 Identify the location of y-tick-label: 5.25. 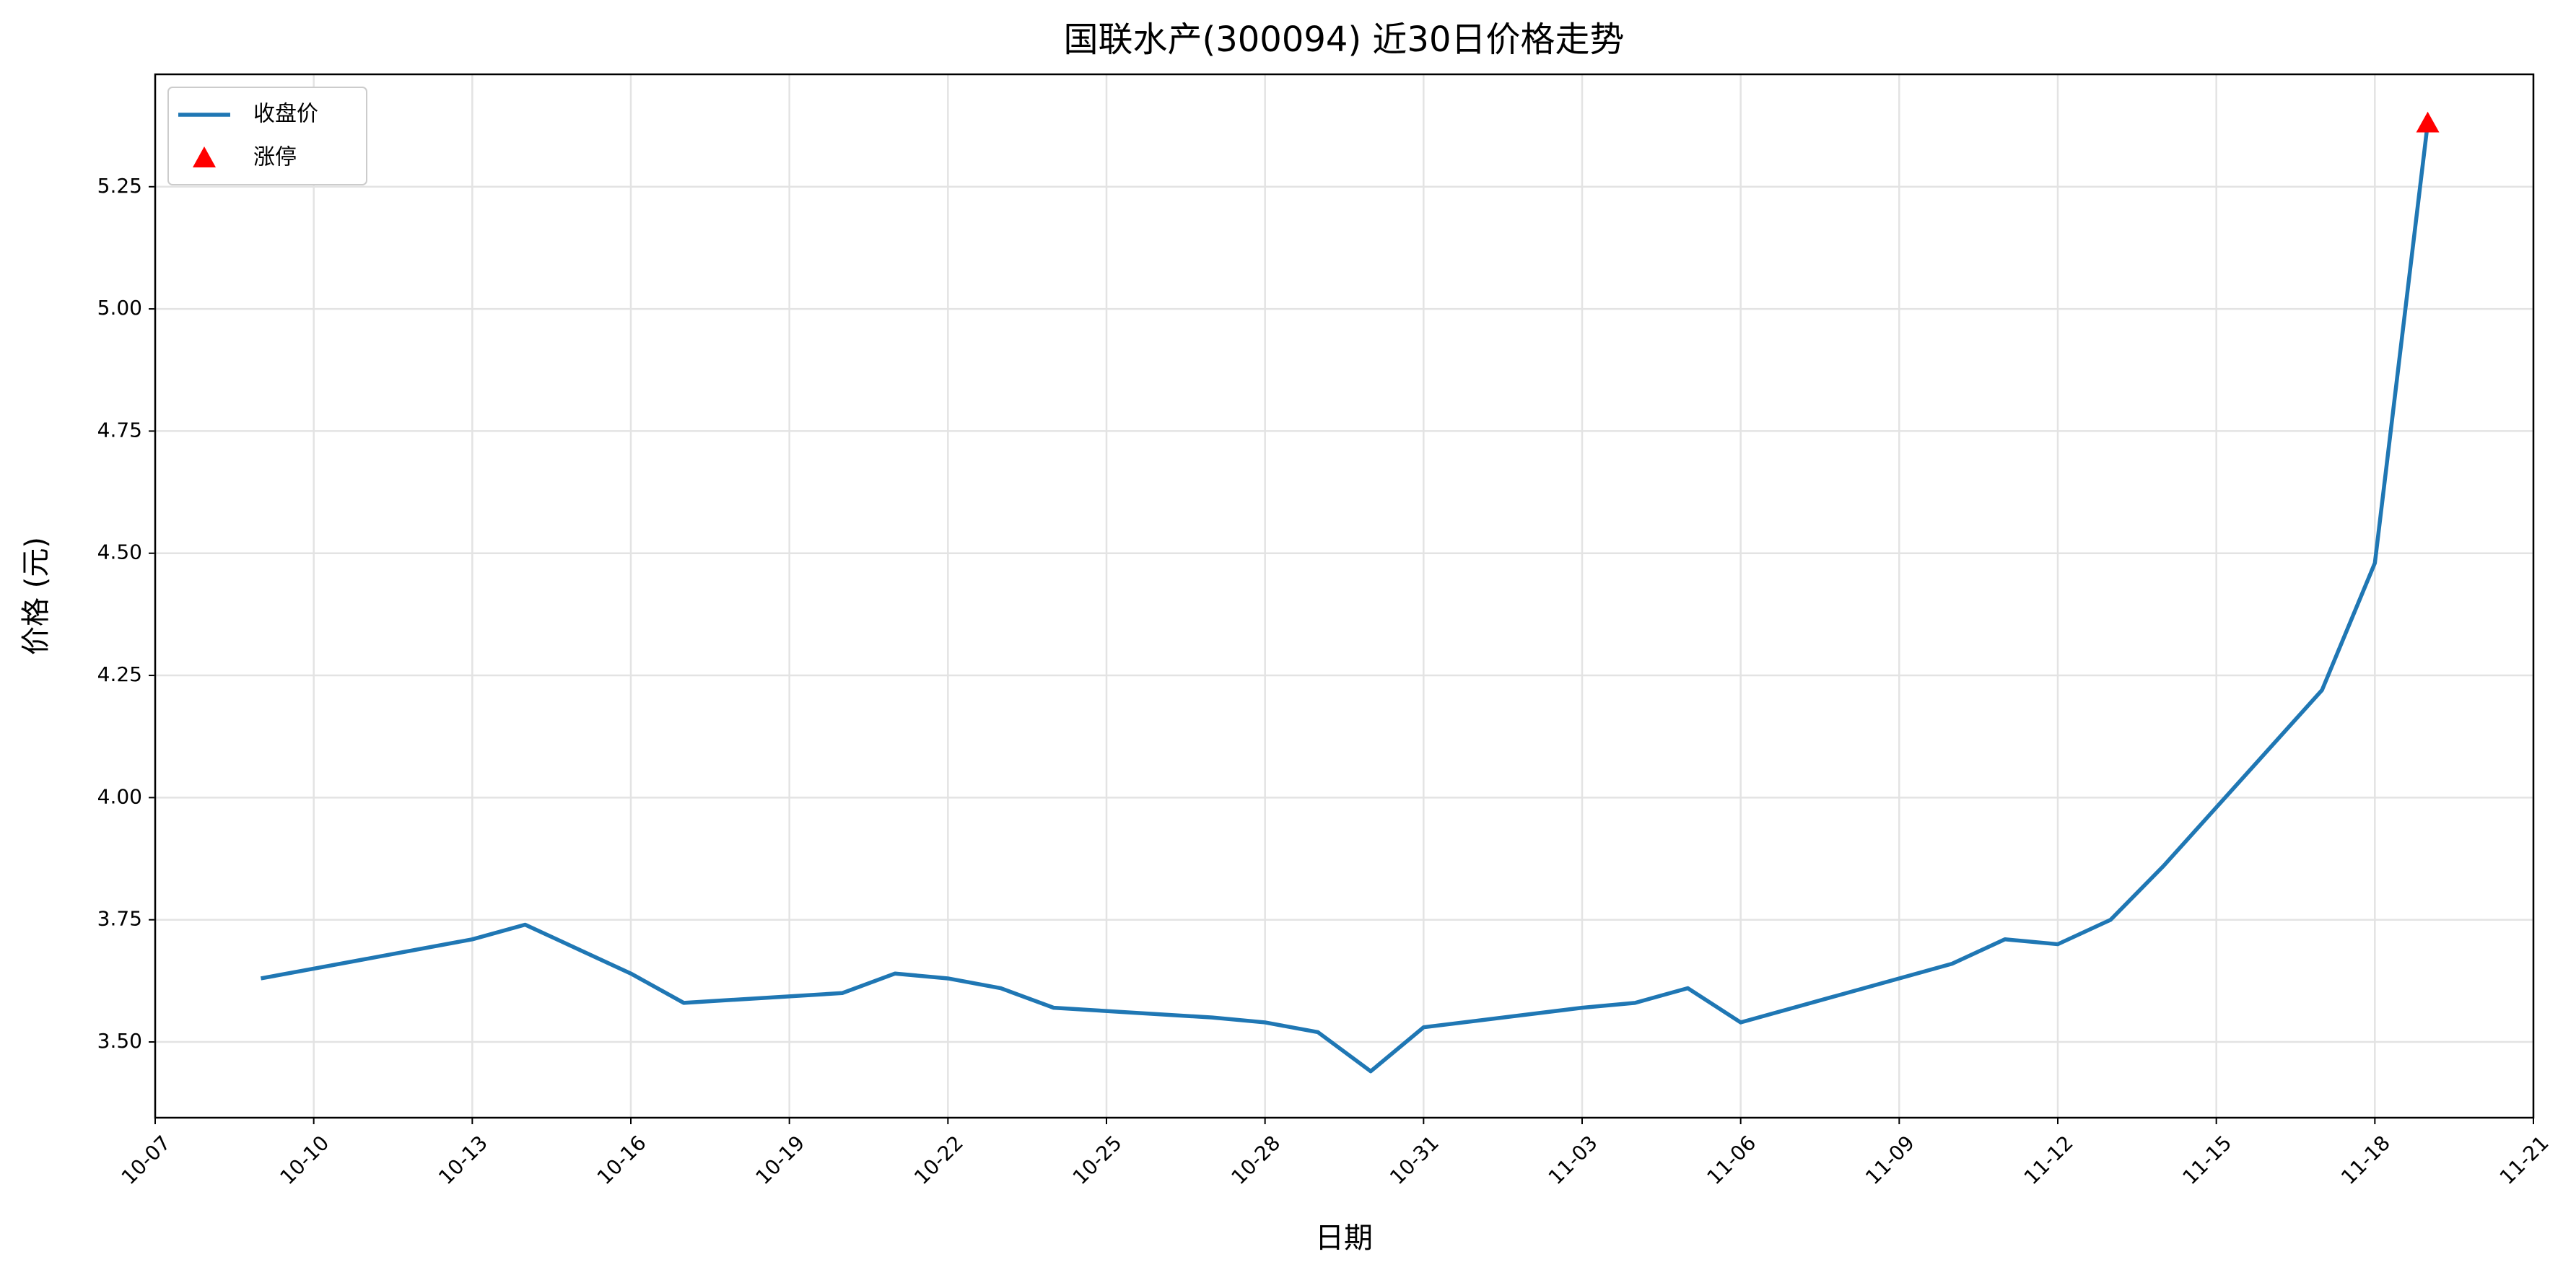
(119, 186).